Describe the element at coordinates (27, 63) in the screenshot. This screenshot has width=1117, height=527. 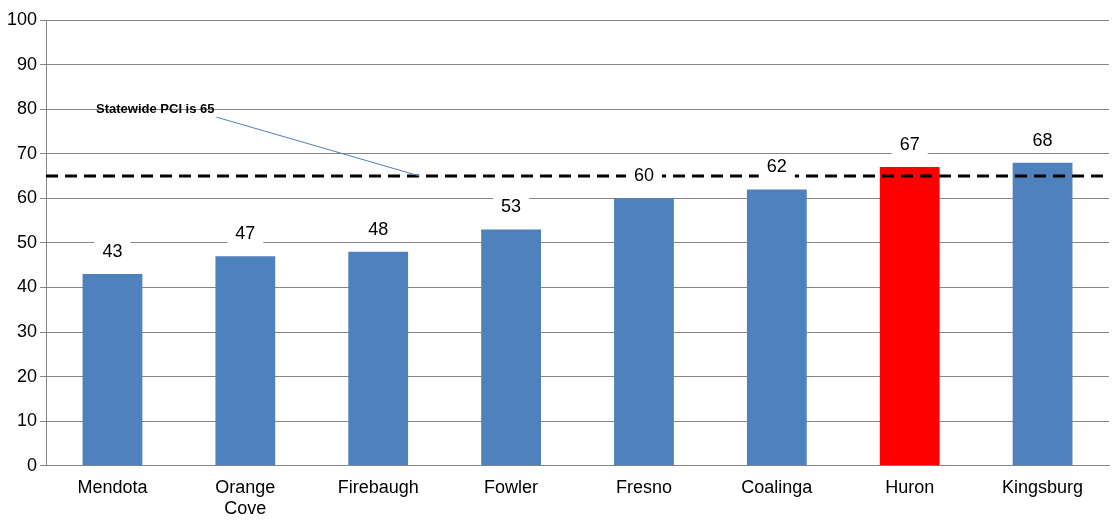
I see `y-tick-label: 90` at that location.